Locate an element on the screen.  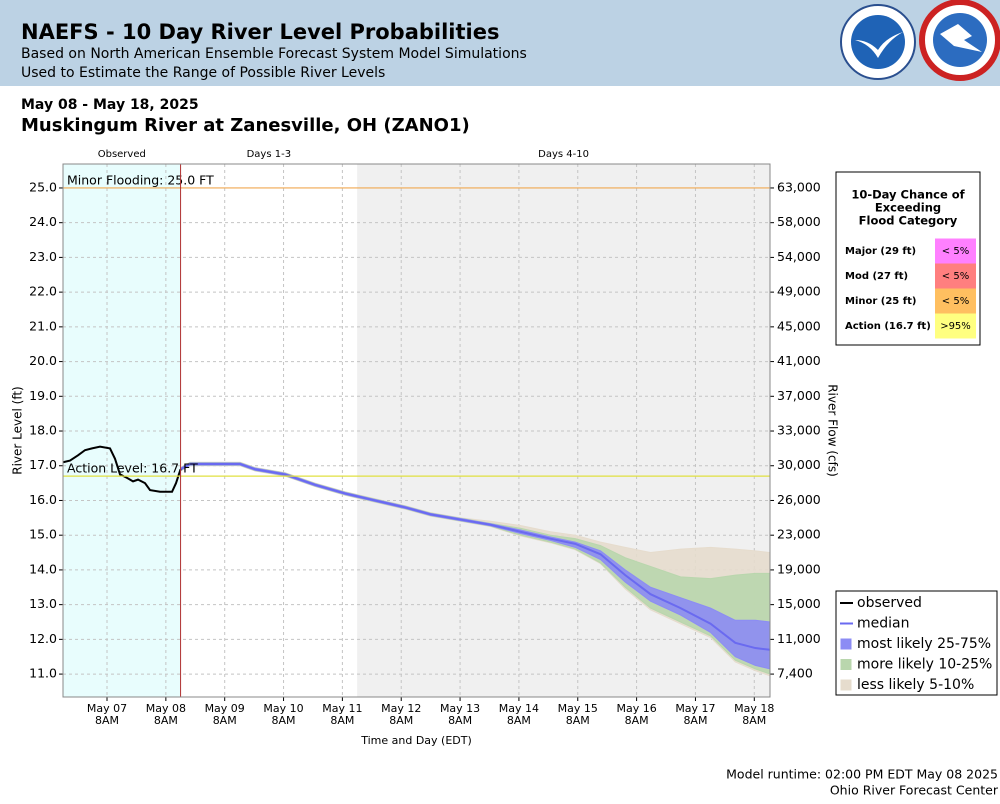
date-range: May 08 - May 18, 2025 is located at coordinates (110, 105).